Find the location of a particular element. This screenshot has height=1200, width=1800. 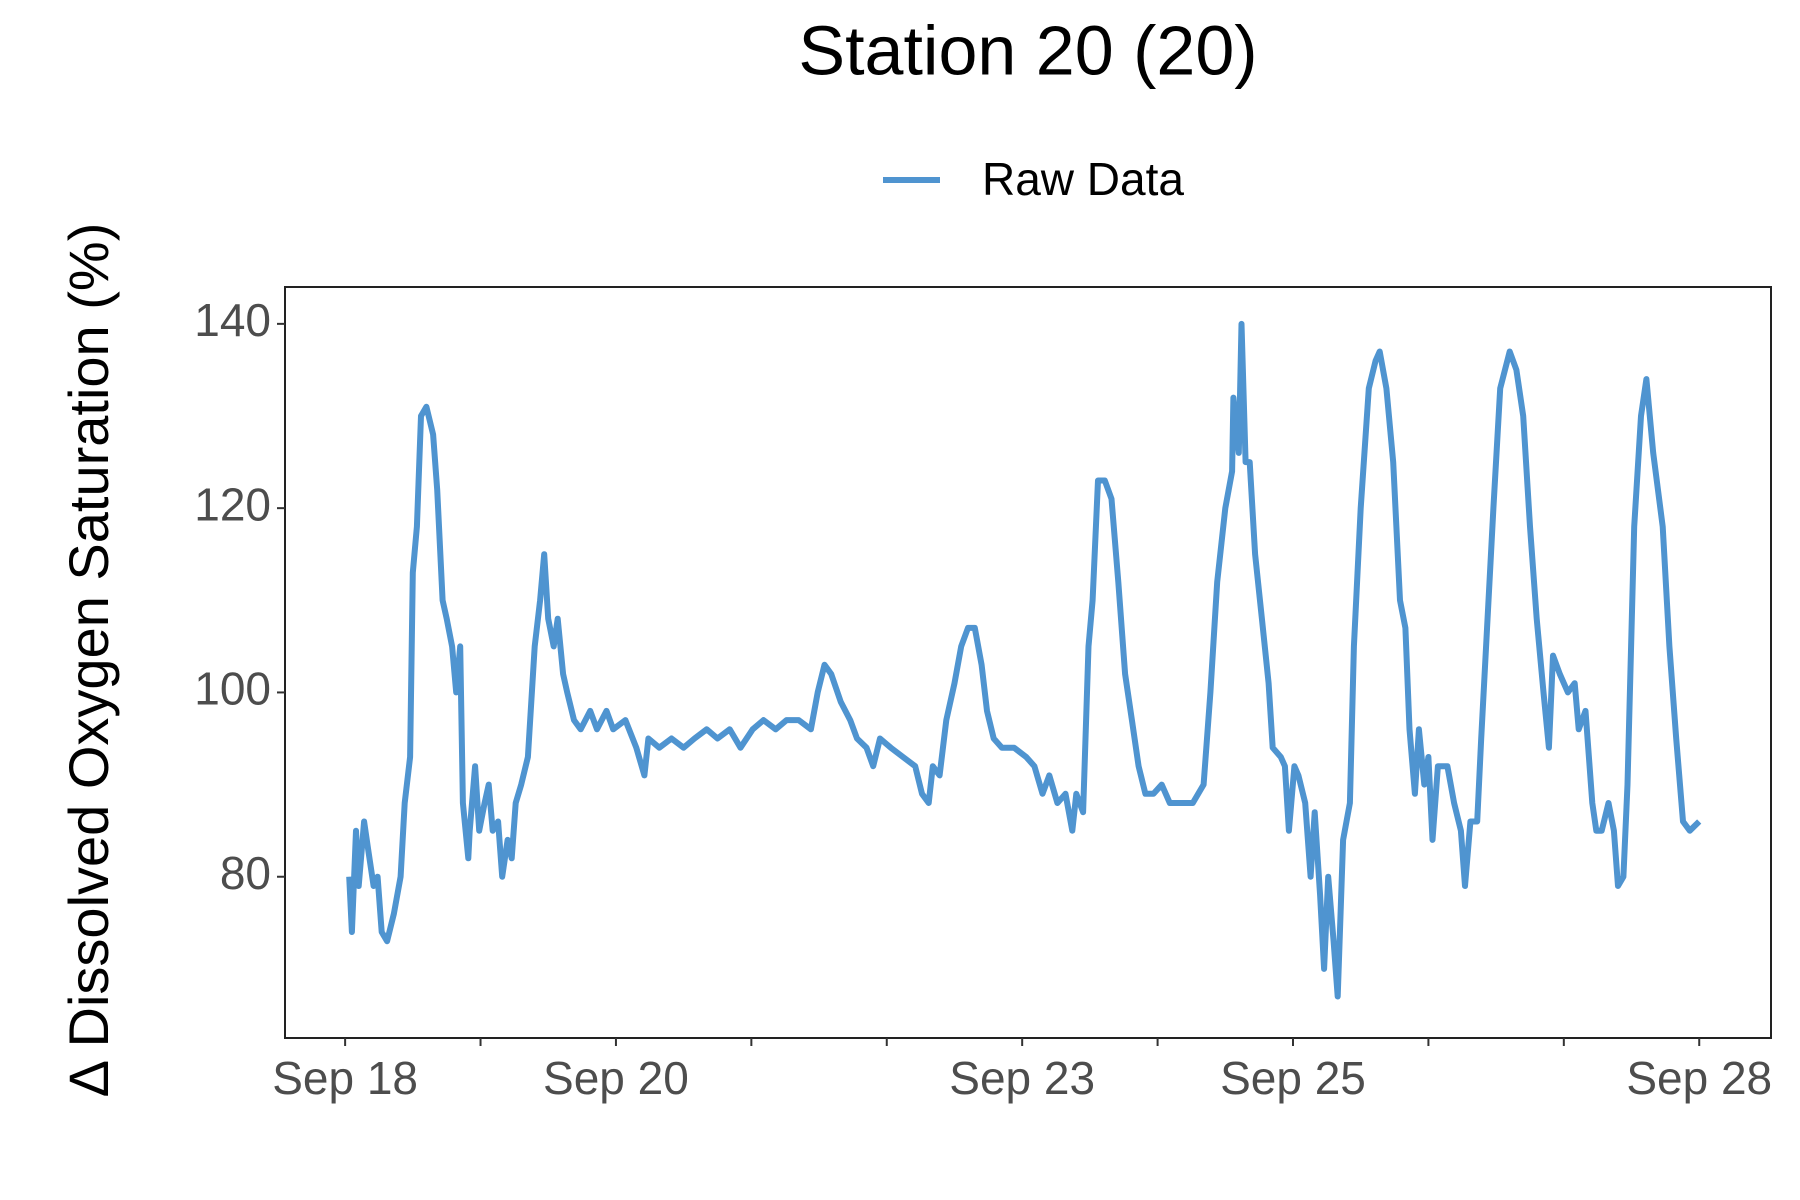

chart-title: Station 20 (20) is located at coordinates (1027, 50).